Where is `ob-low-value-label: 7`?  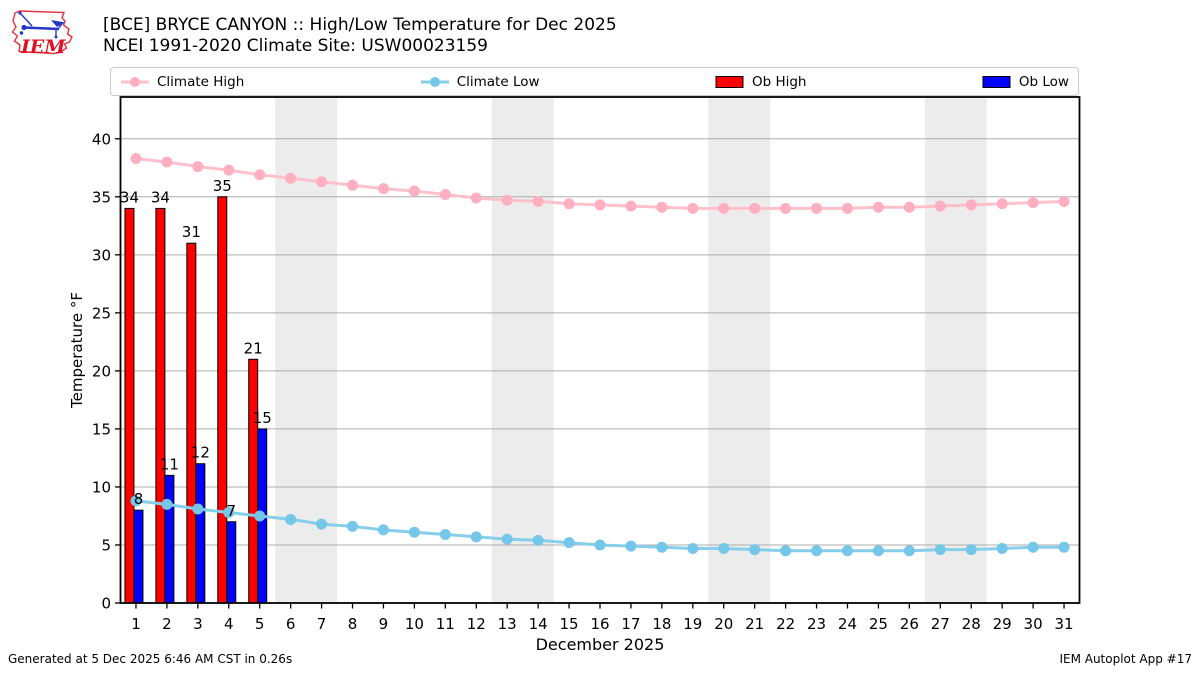 ob-low-value-label: 7 is located at coordinates (232, 511).